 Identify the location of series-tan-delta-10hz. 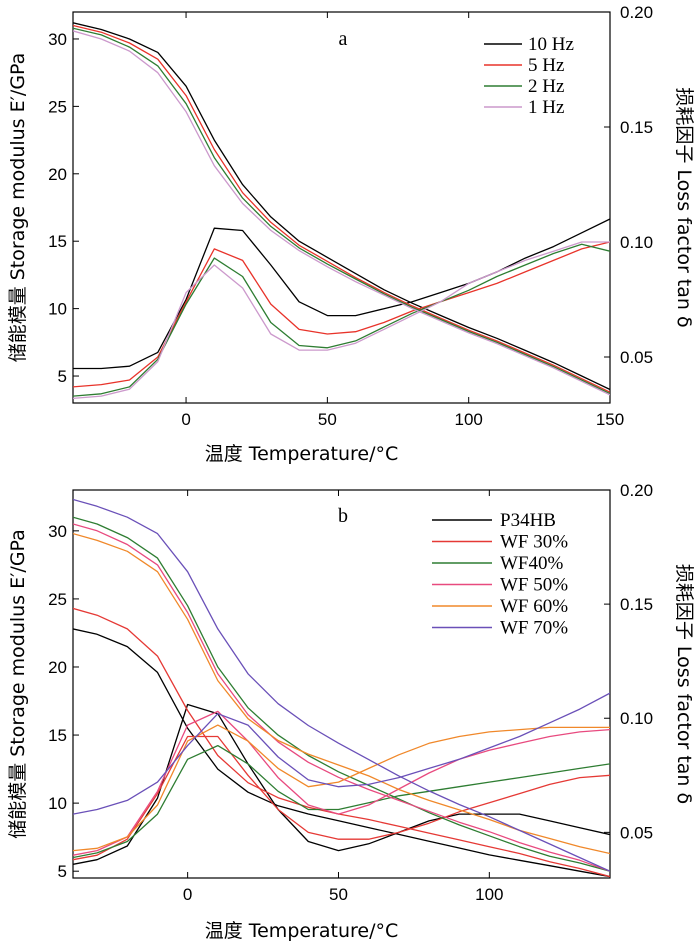
(341, 294).